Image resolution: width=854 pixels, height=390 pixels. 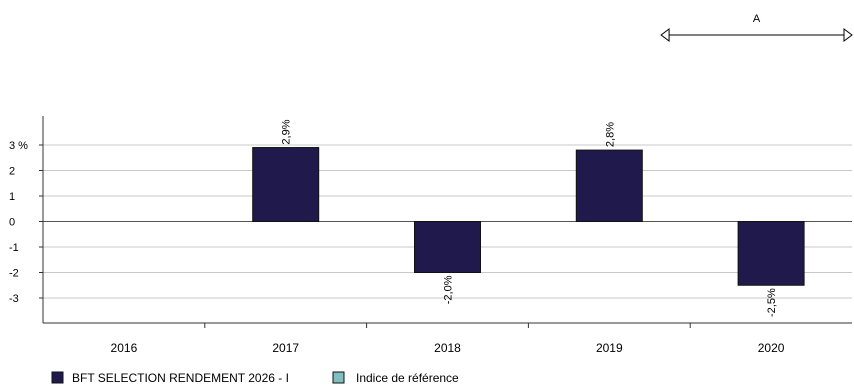 What do you see at coordinates (12, 223) in the screenshot?
I see `y-tick-label: 0` at bounding box center [12, 223].